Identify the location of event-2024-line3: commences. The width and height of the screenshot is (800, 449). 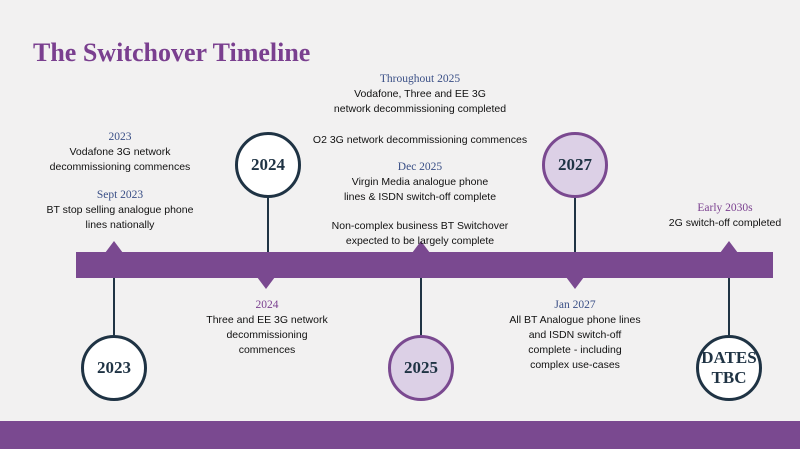
(267, 350).